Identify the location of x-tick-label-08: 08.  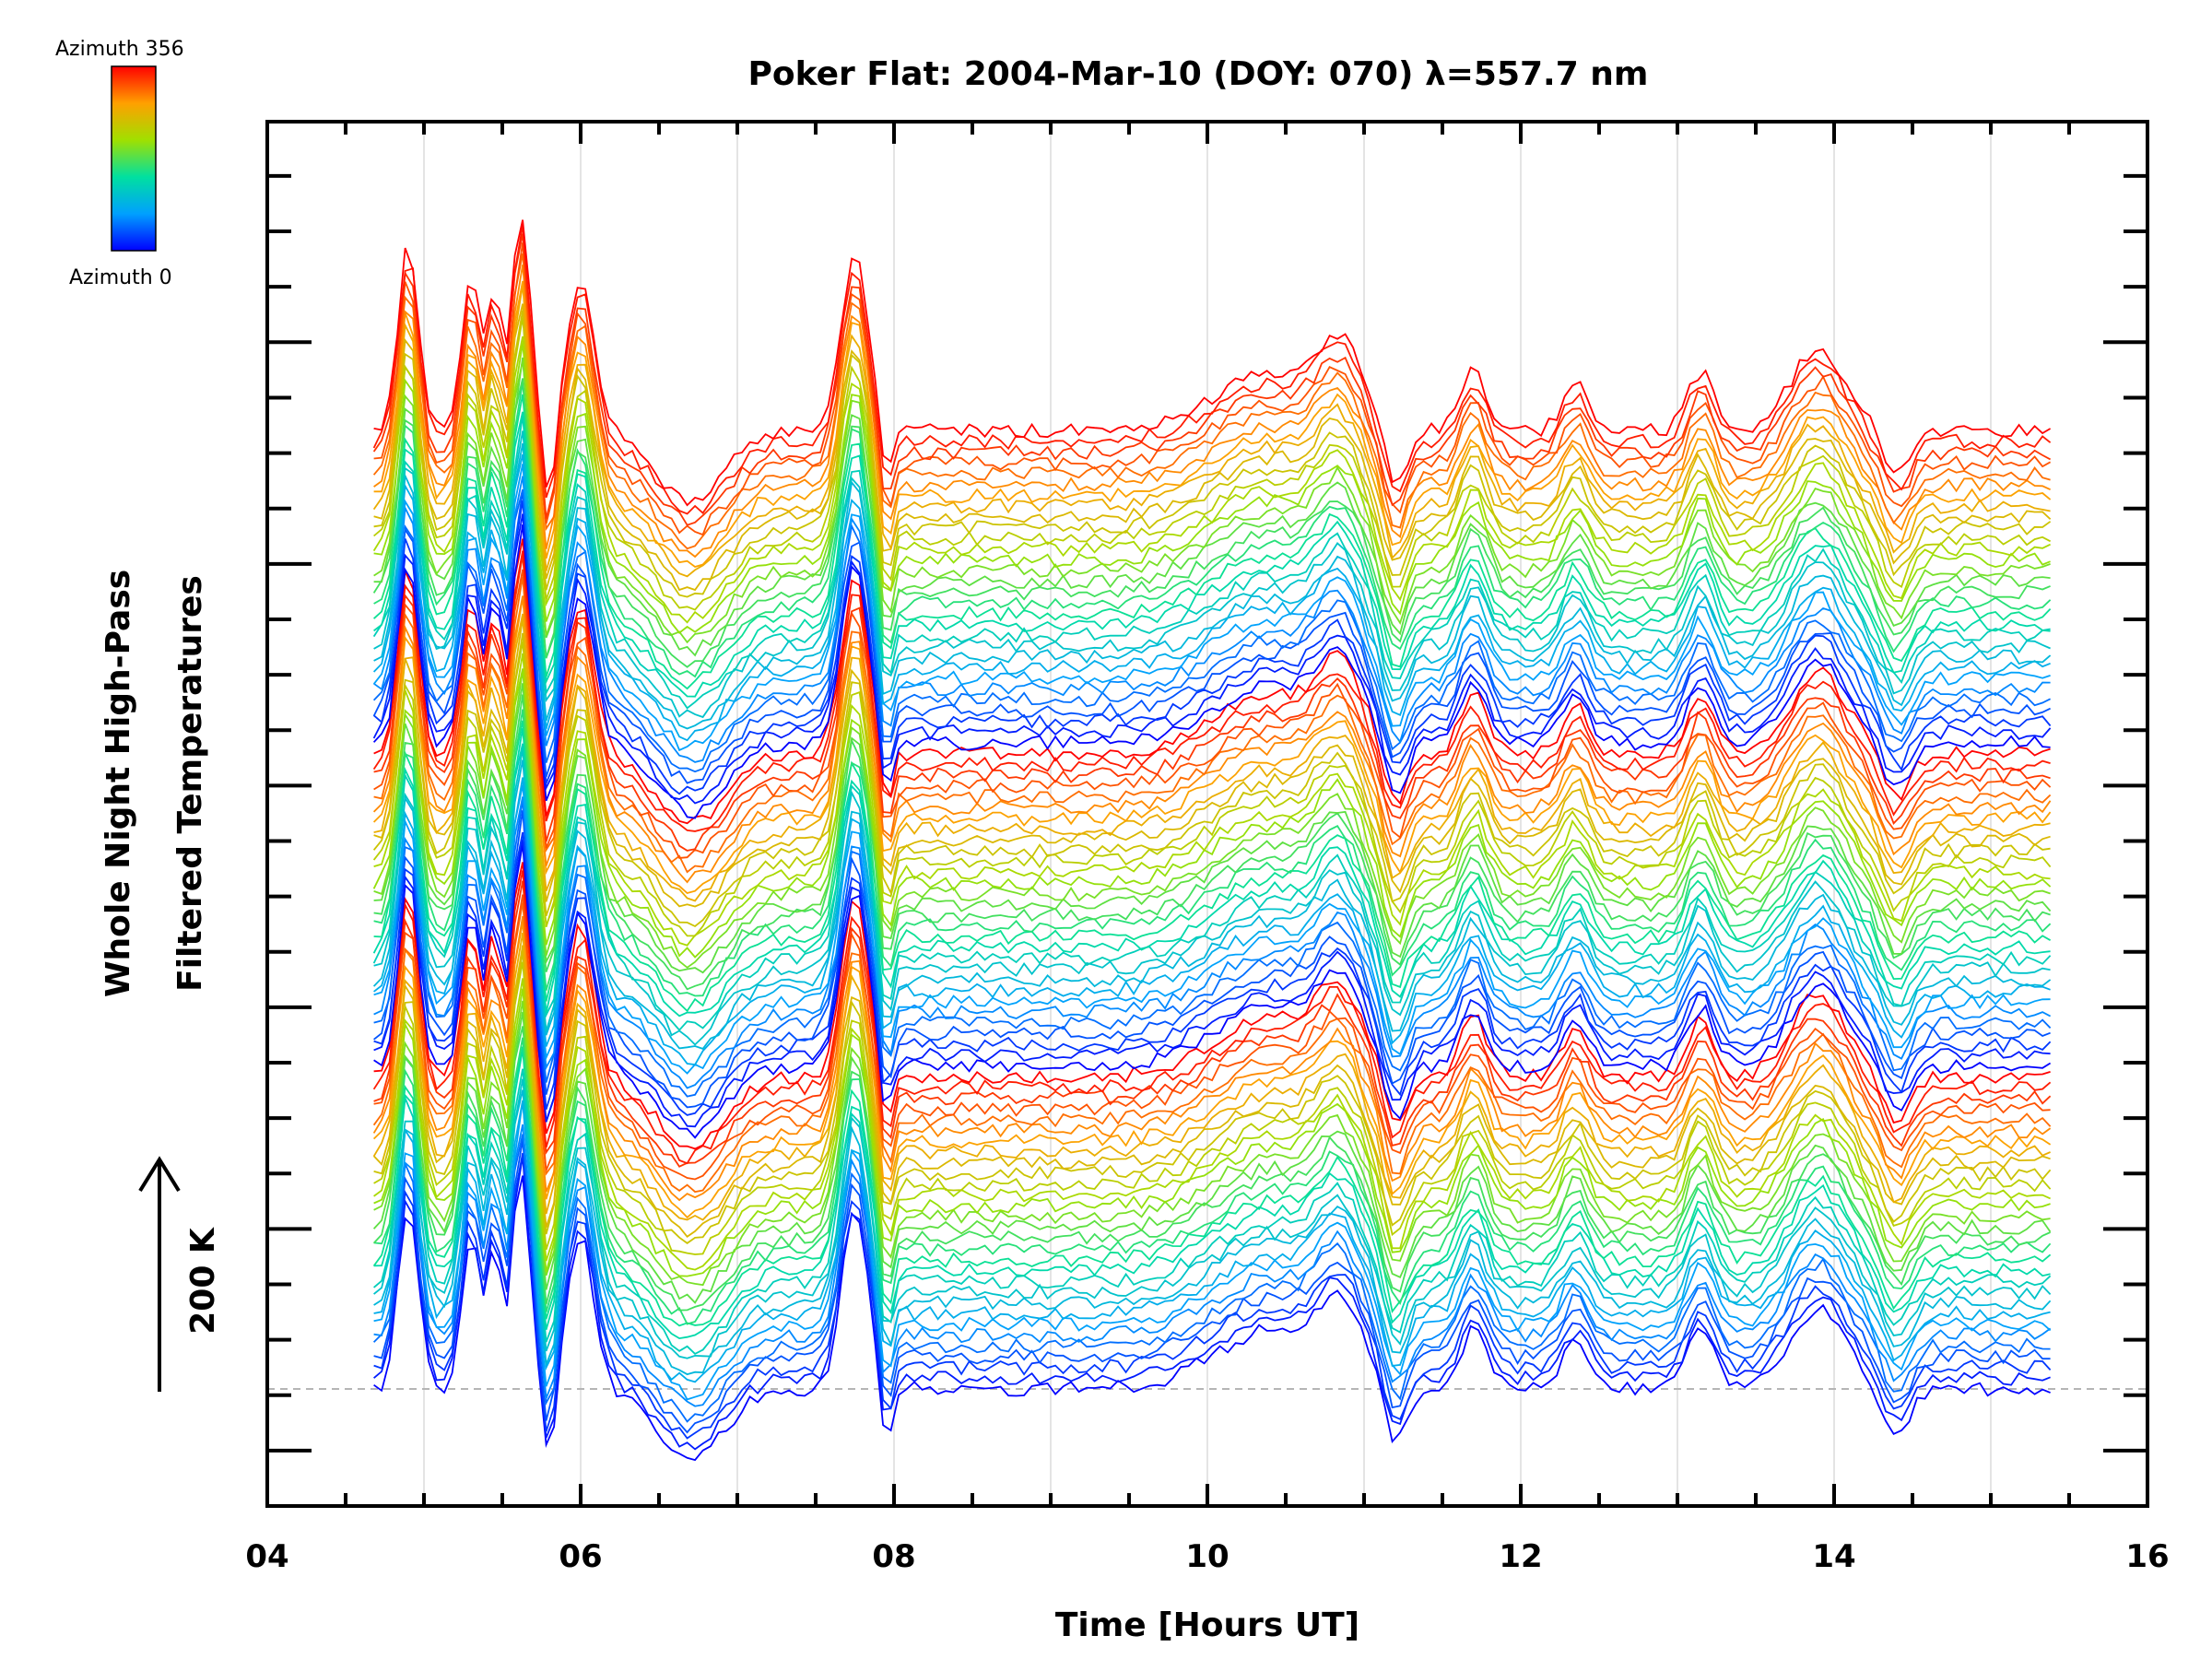
(893, 1556).